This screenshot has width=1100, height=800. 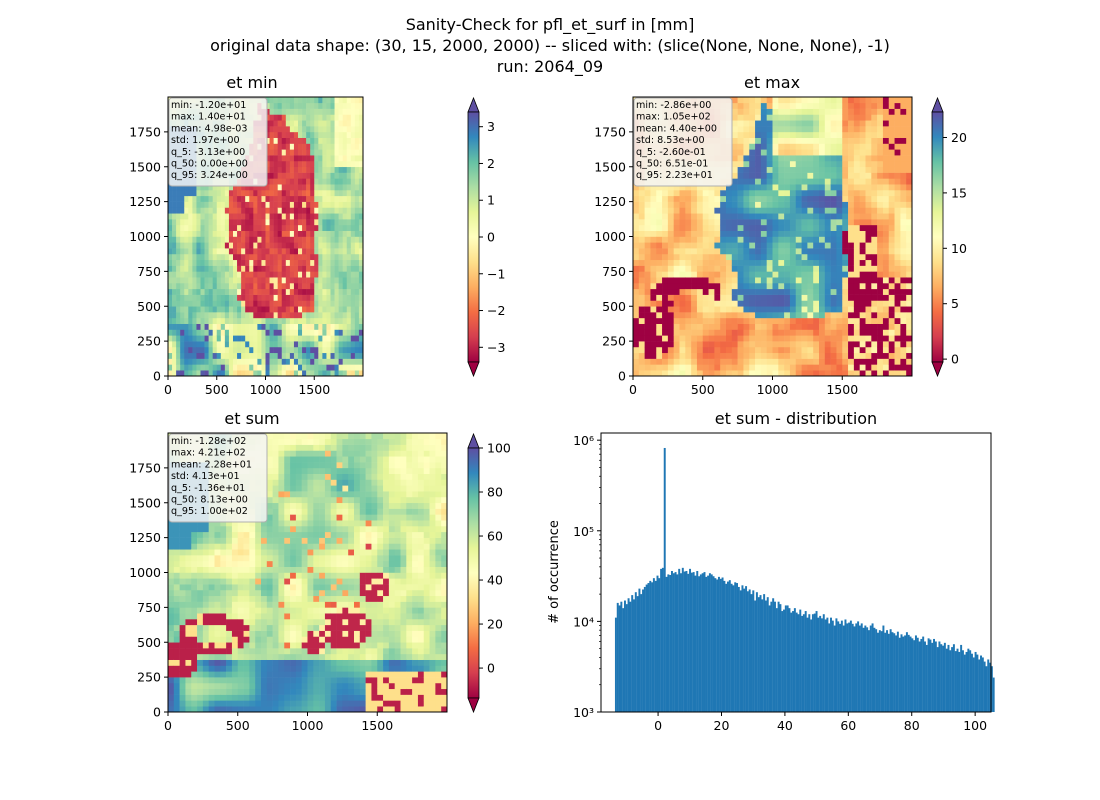 I want to click on stats-box-frame, so click(x=218, y=142).